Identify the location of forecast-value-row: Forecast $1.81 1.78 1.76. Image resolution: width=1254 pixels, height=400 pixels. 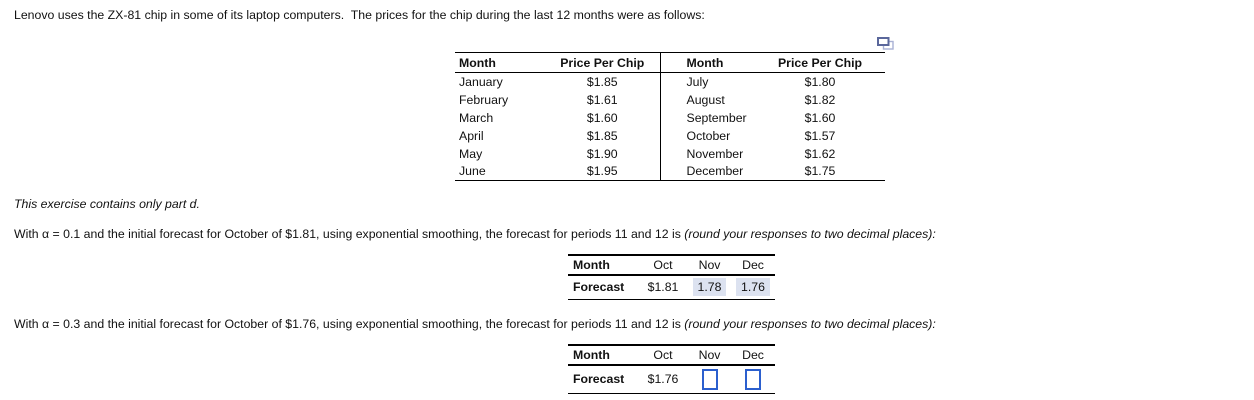
(671, 287).